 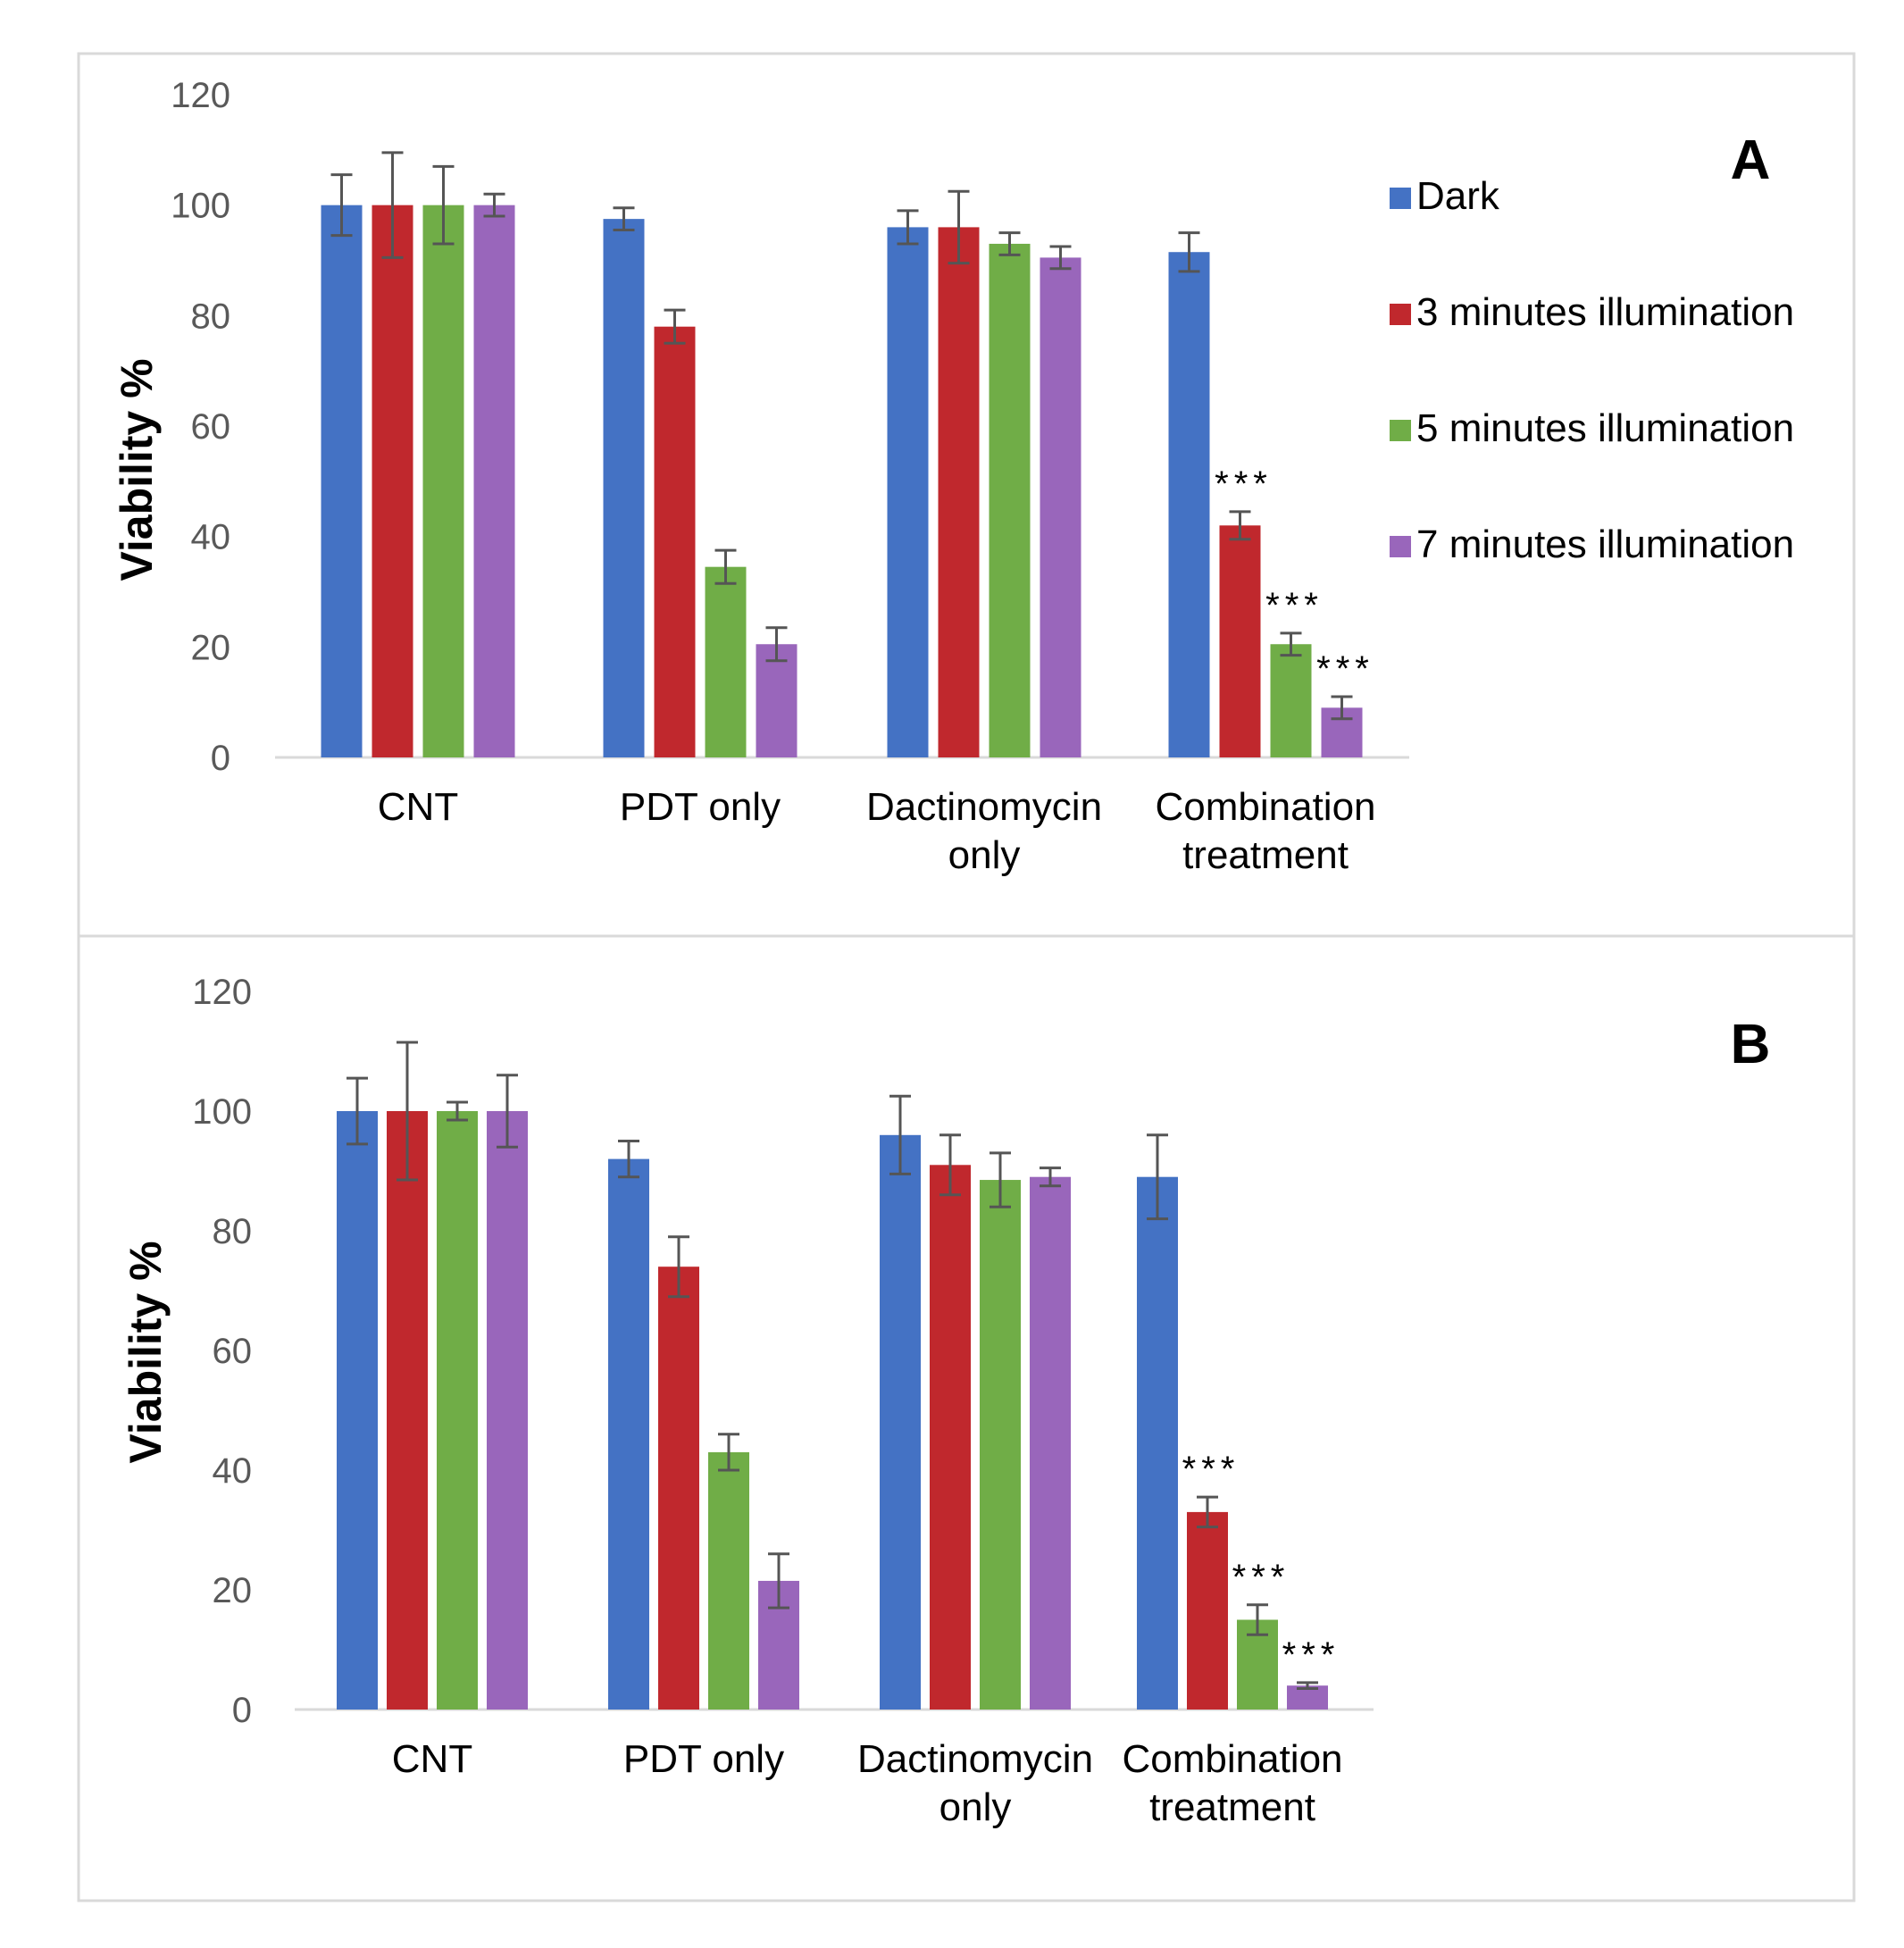 I want to click on legend-label: 7 minutes illumination, so click(x=1605, y=544).